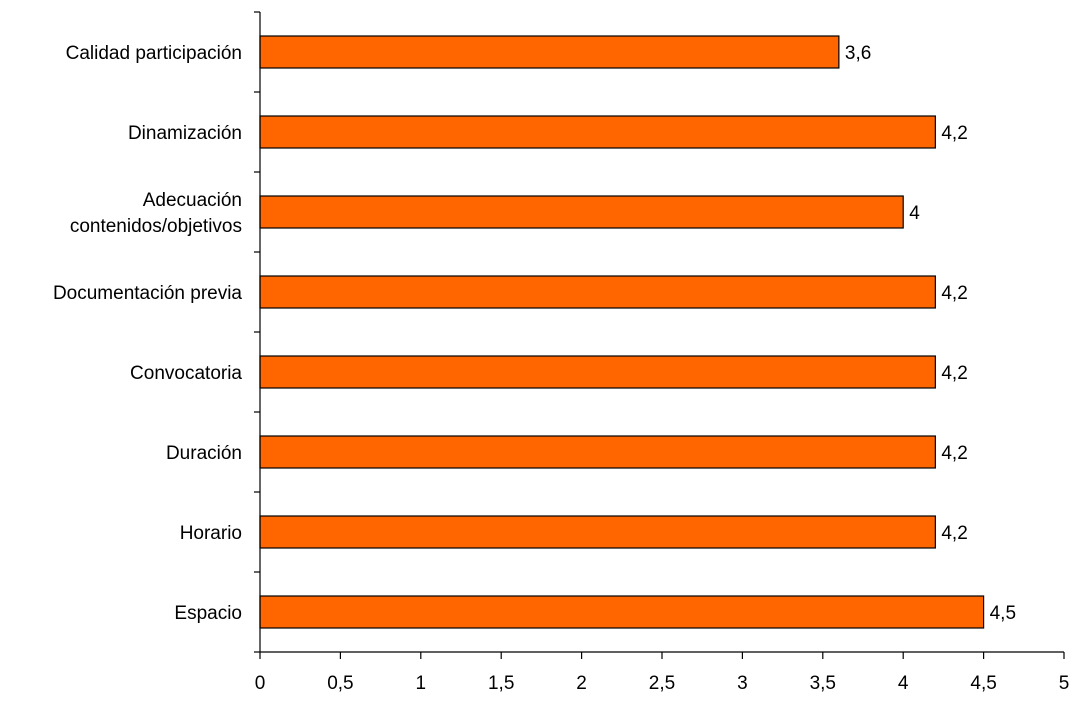 The image size is (1074, 705). Describe the element at coordinates (156, 226) in the screenshot. I see `category-label: contenidos/objetivos` at that location.